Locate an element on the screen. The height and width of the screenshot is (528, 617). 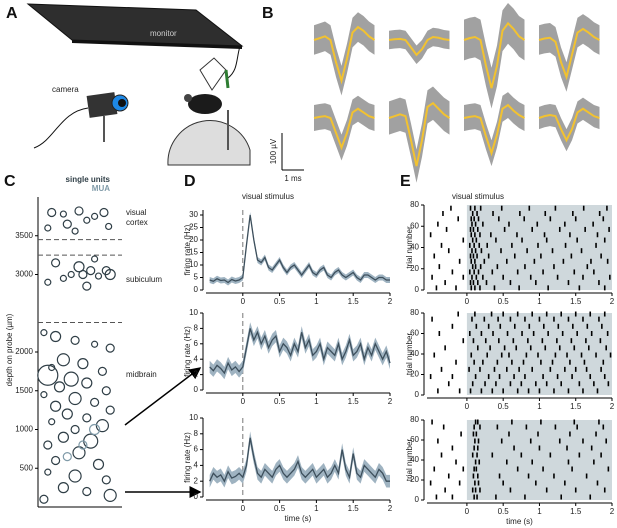
y-tick-label: 500 is located at coordinates (27, 467).